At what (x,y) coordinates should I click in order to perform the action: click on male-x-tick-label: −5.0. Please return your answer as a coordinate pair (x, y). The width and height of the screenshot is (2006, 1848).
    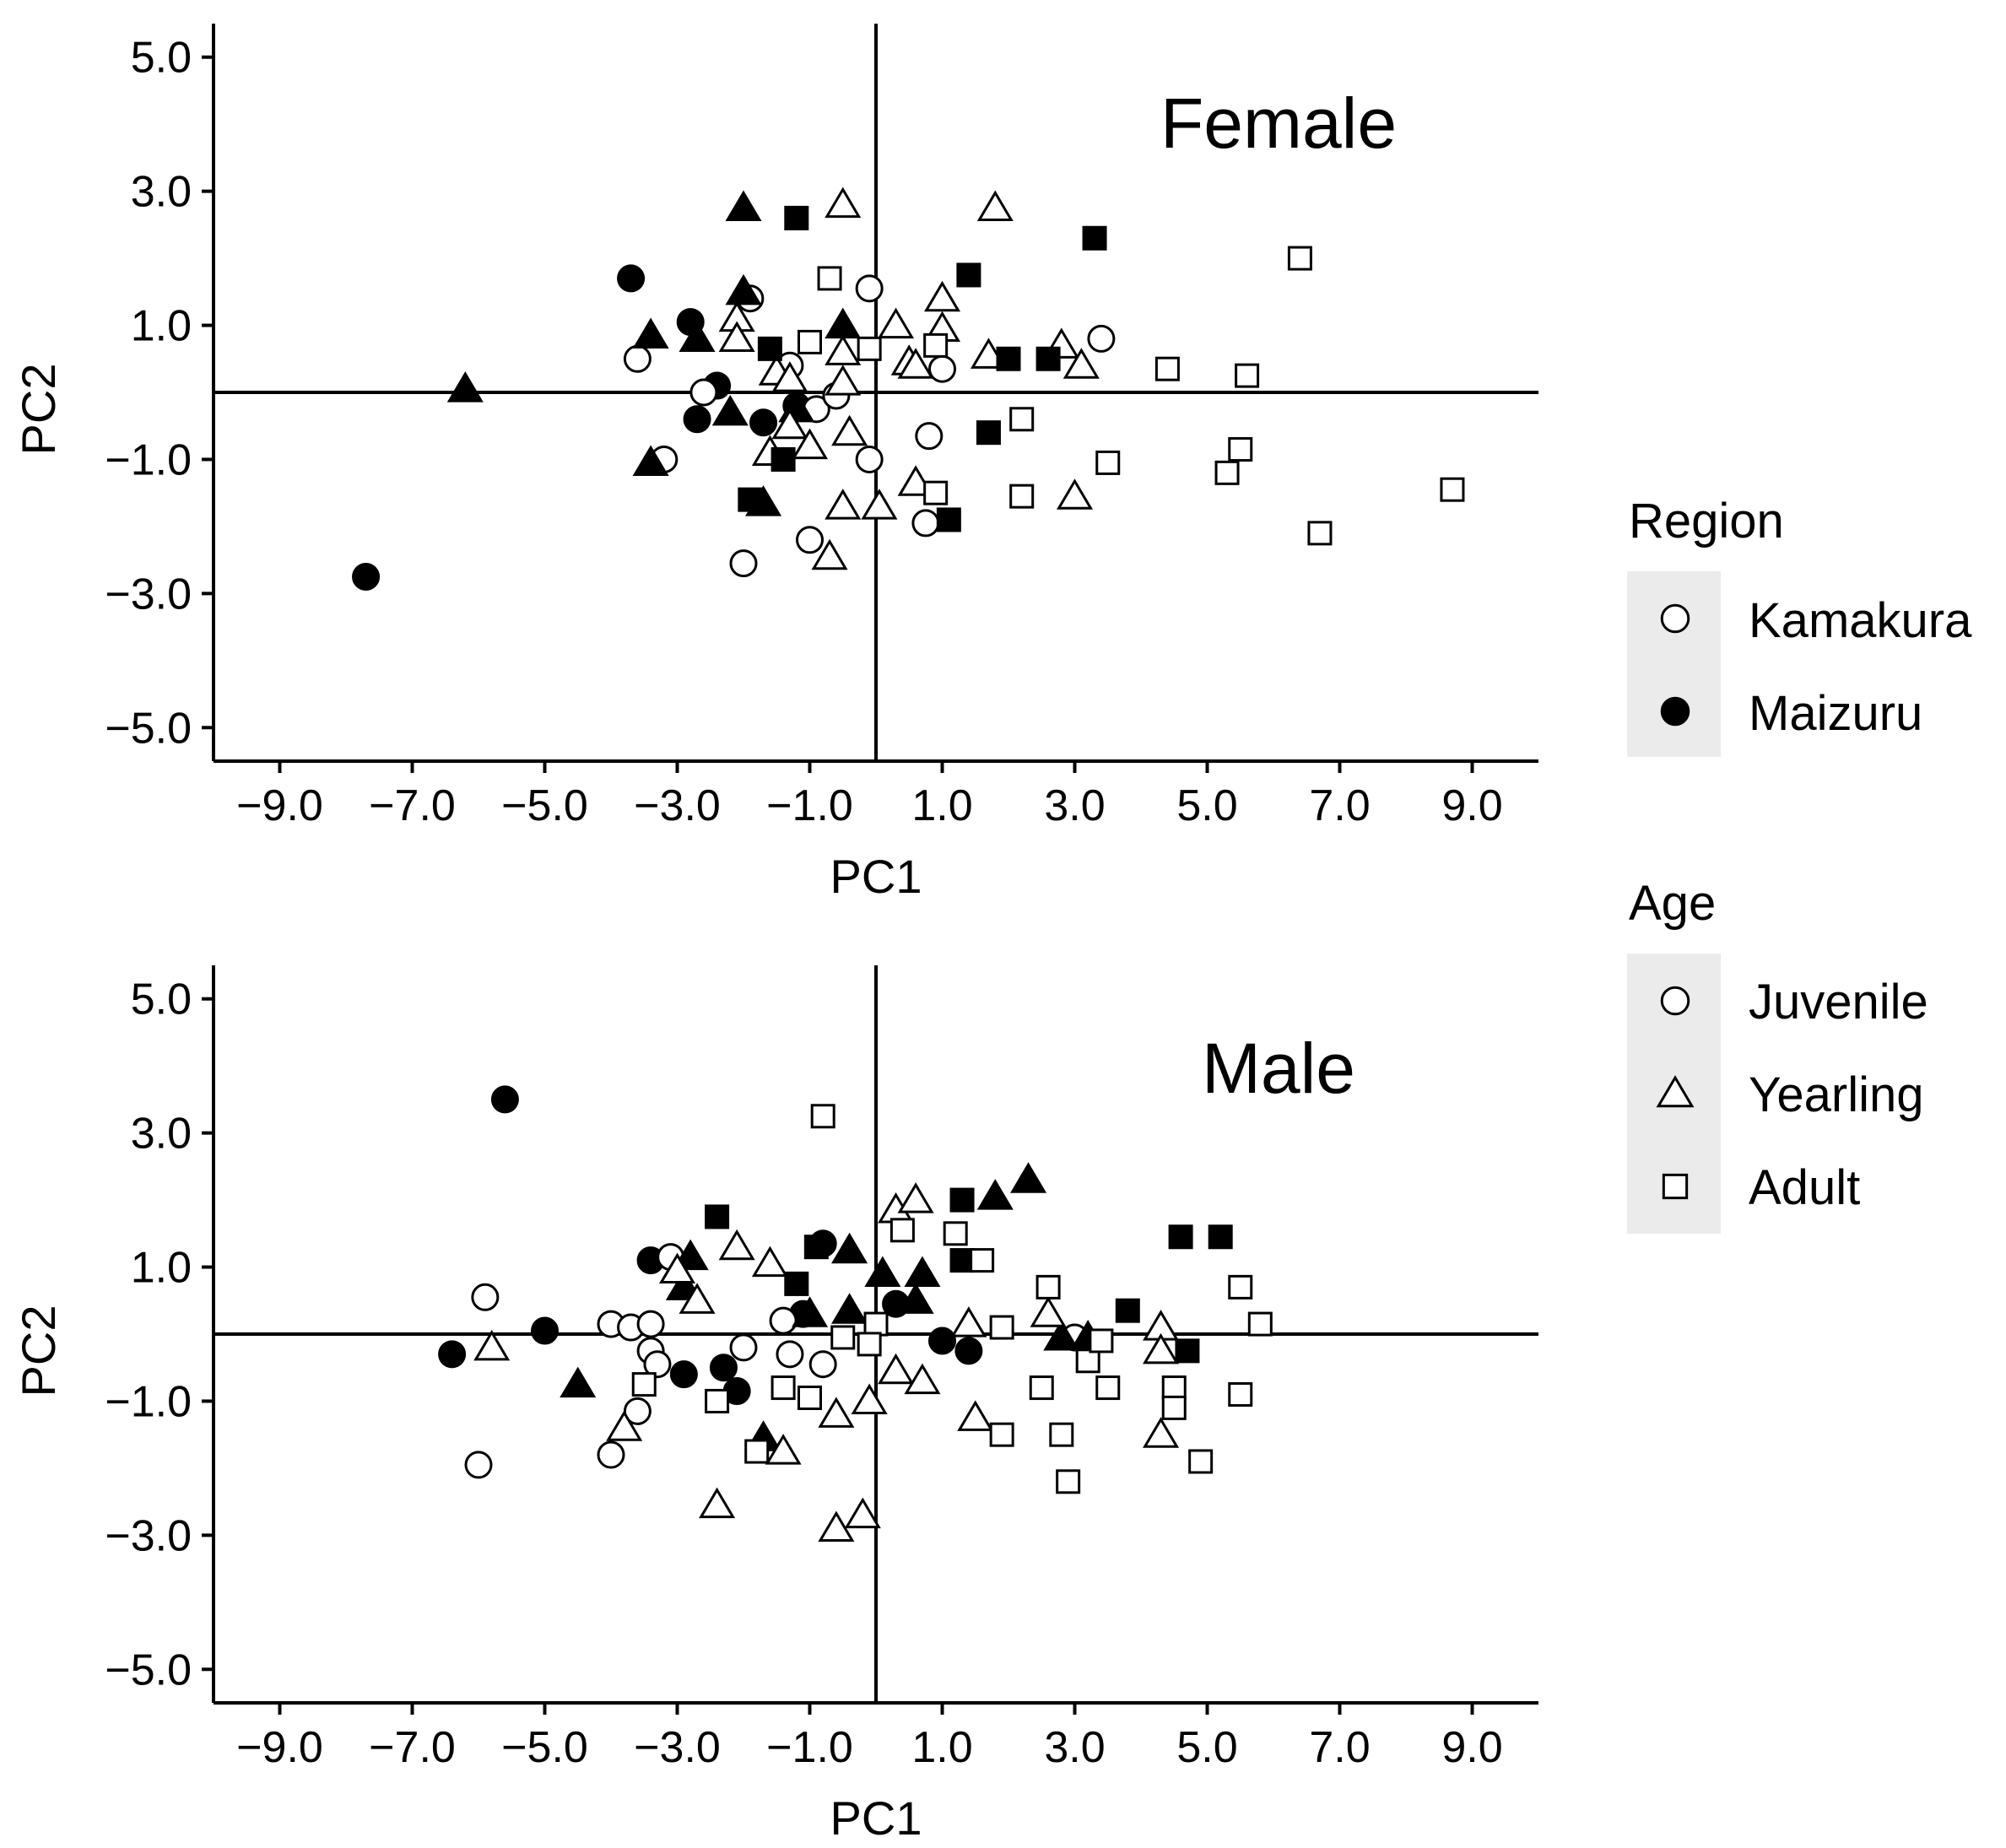
    Looking at the image, I should click on (544, 1748).